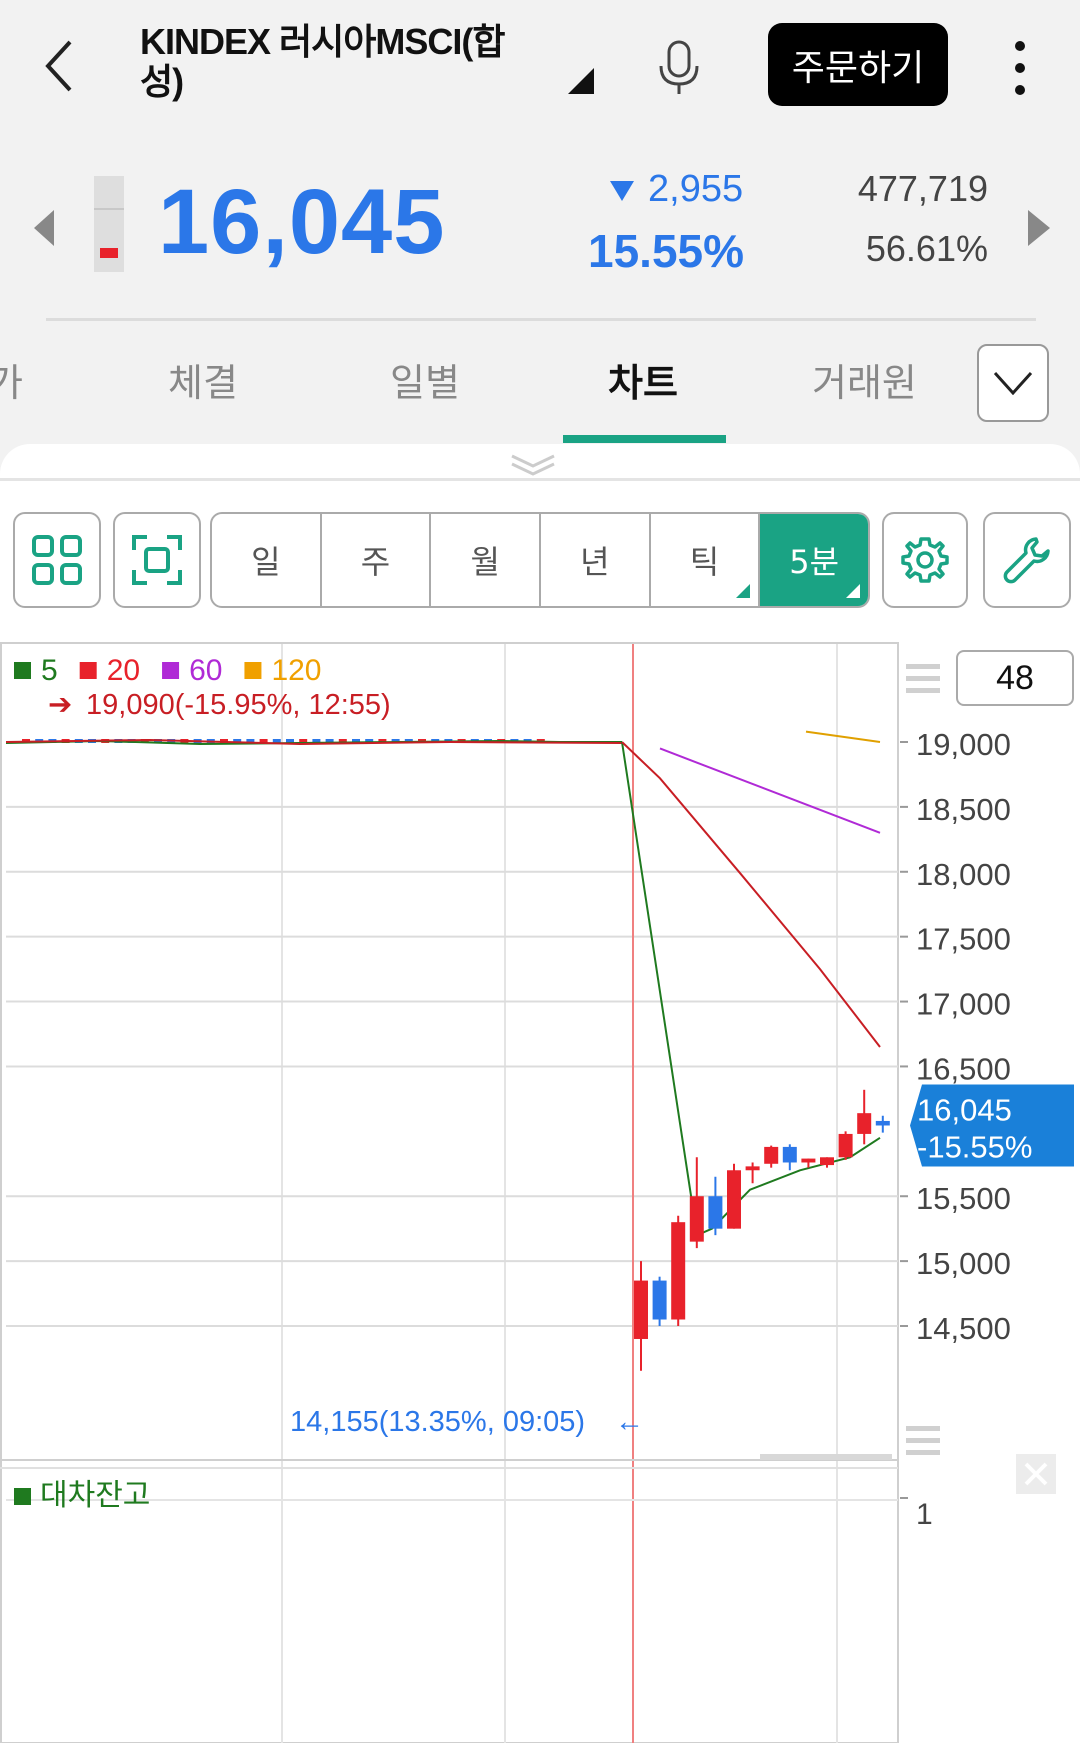 This screenshot has height=1743, width=1080. Describe the element at coordinates (963, 1263) in the screenshot. I see `y-axis-tick-label: 15,000` at that location.